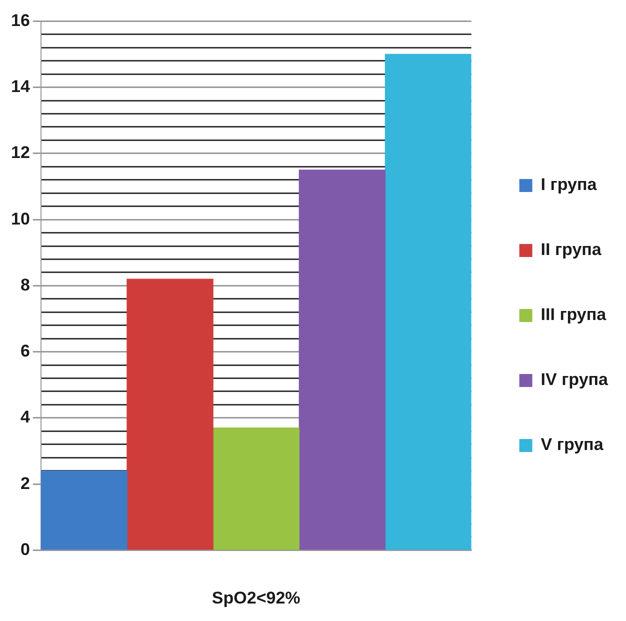  I want to click on y-tick-label: 8, so click(25, 284).